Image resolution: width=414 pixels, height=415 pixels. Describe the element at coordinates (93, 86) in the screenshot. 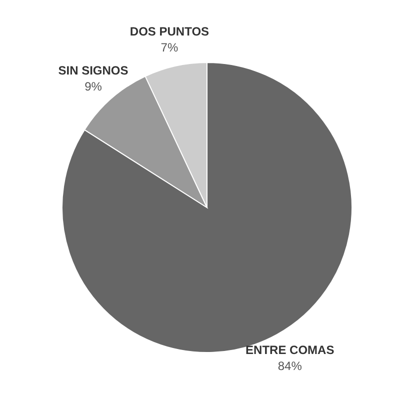

I see `data-label: 9%` at that location.